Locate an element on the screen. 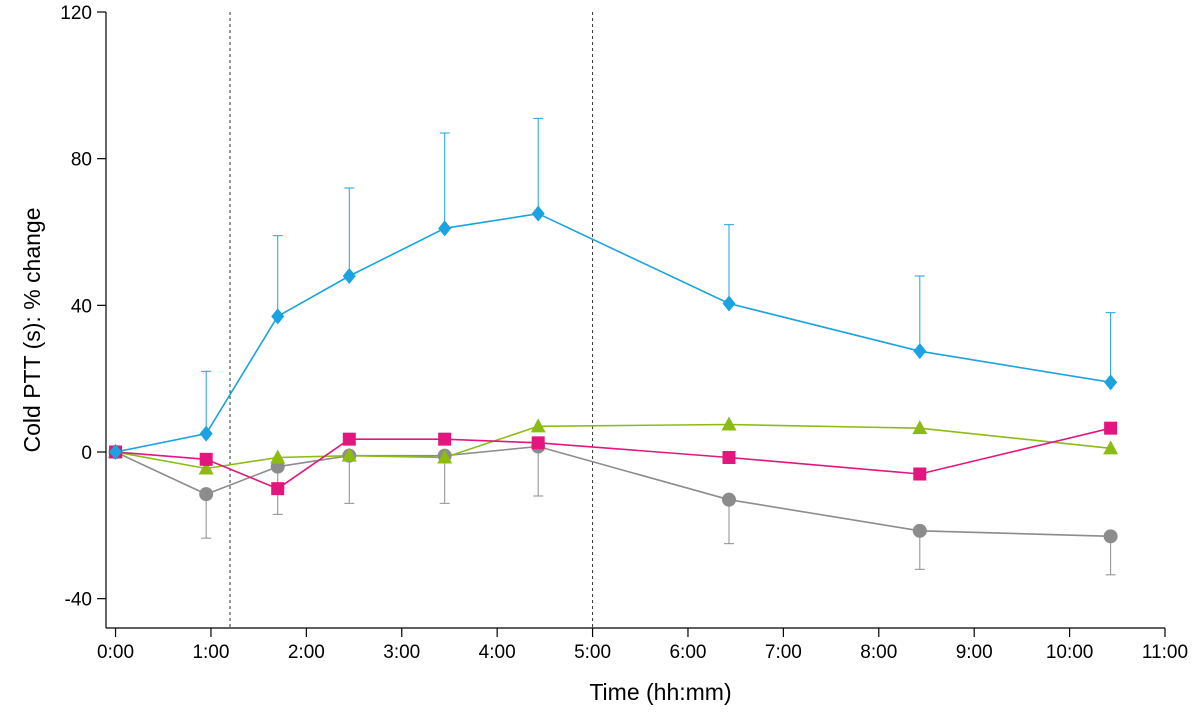  y-tick-label: 80 is located at coordinates (81, 160).